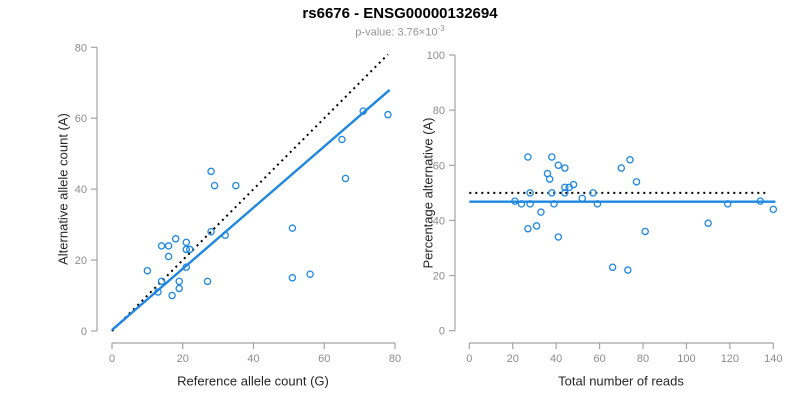  I want to click on x-tick-label: 140, so click(773, 359).